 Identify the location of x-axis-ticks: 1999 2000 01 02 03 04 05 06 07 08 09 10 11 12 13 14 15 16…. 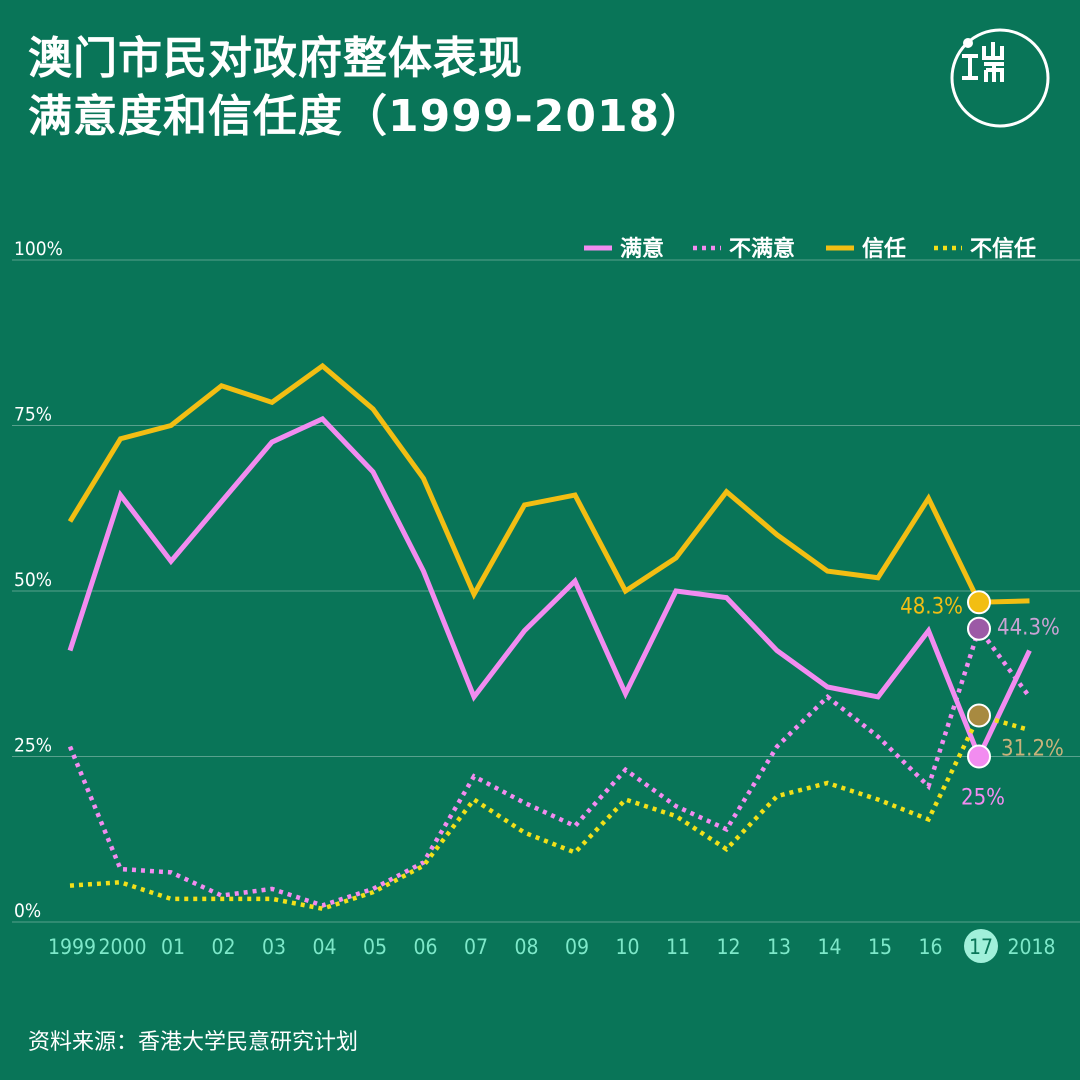
(552, 946).